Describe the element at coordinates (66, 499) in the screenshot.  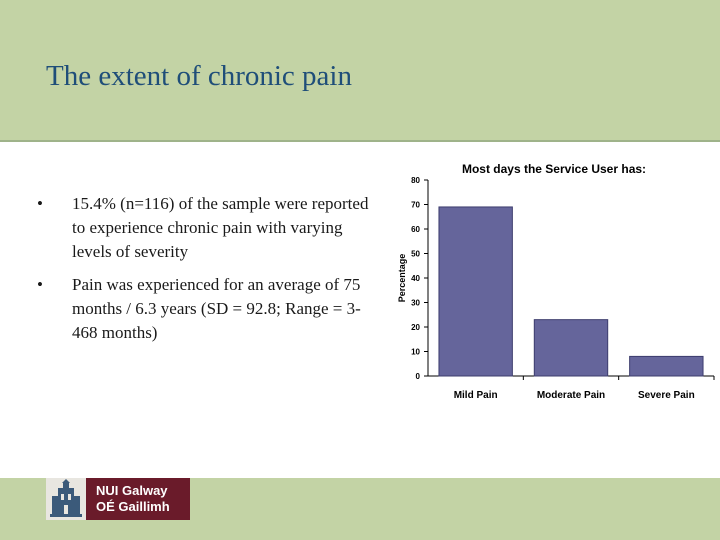
I see `building-crest-icon` at that location.